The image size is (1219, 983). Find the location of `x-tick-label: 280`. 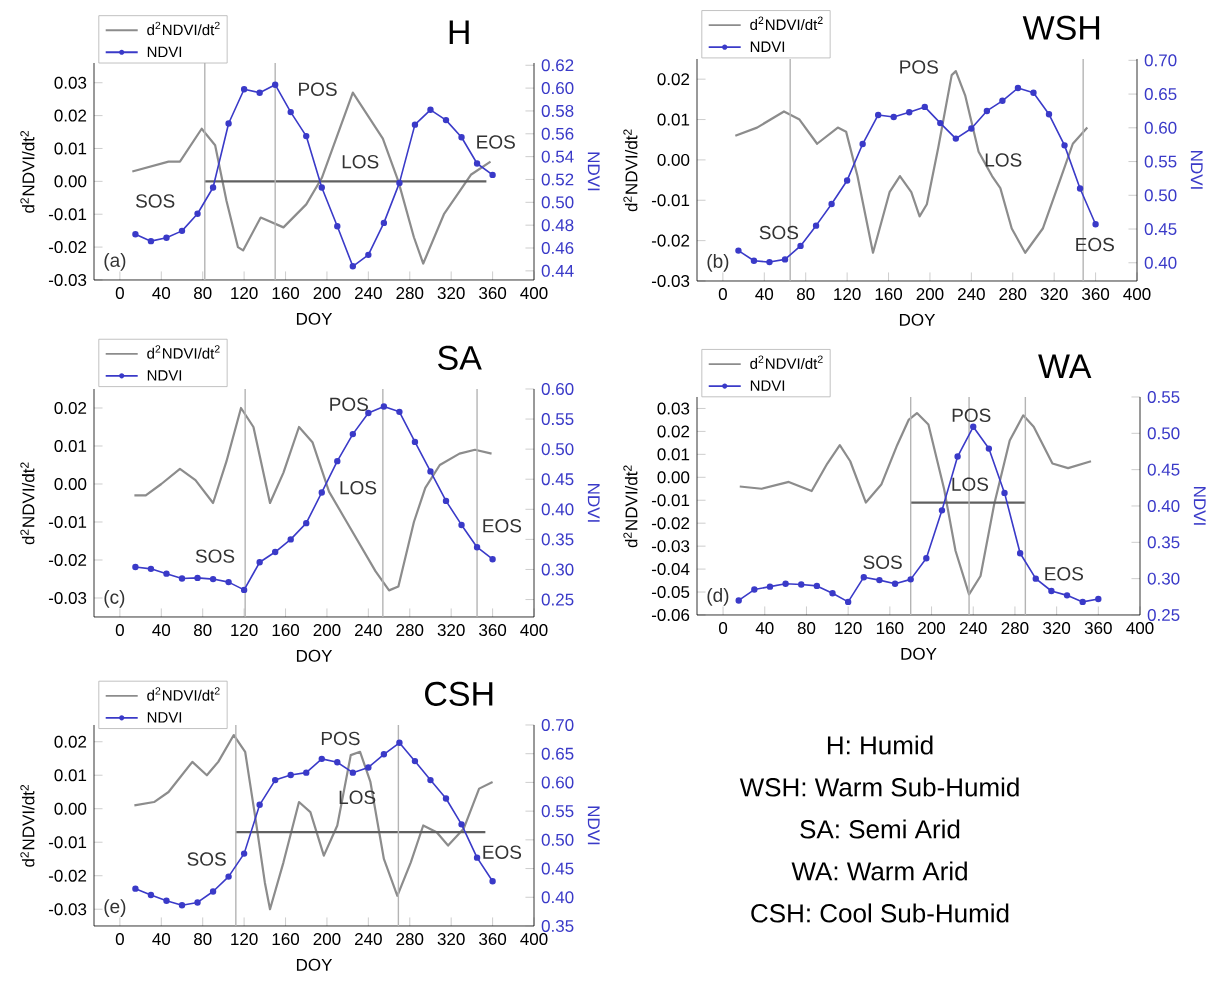

x-tick-label: 280 is located at coordinates (410, 939).